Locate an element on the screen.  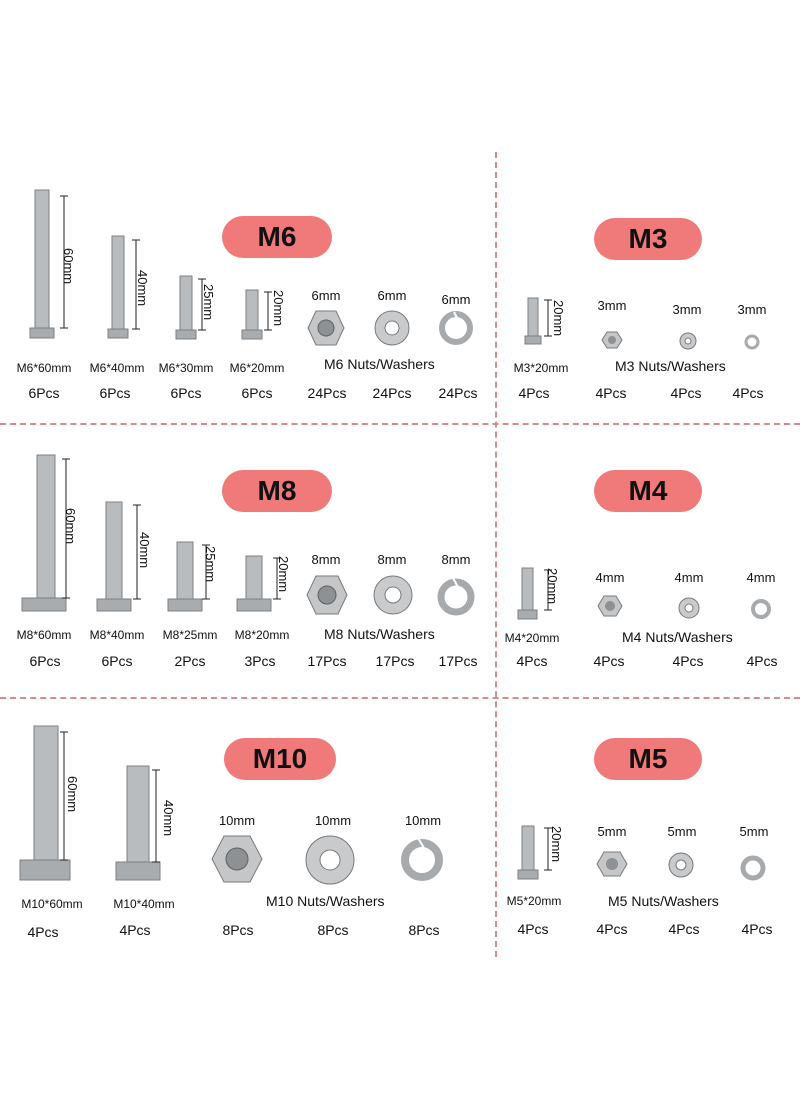
bolt-m8-40-length: 40mm is located at coordinates (144, 550).